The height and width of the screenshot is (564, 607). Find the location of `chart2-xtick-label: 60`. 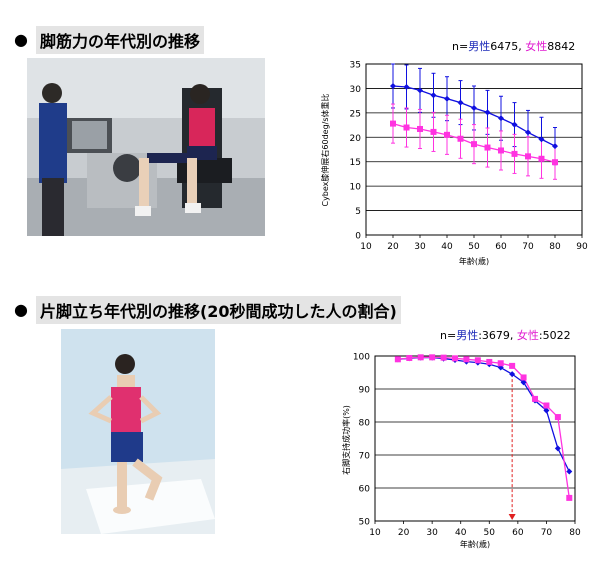

chart2-xtick-label: 60 is located at coordinates (518, 533).